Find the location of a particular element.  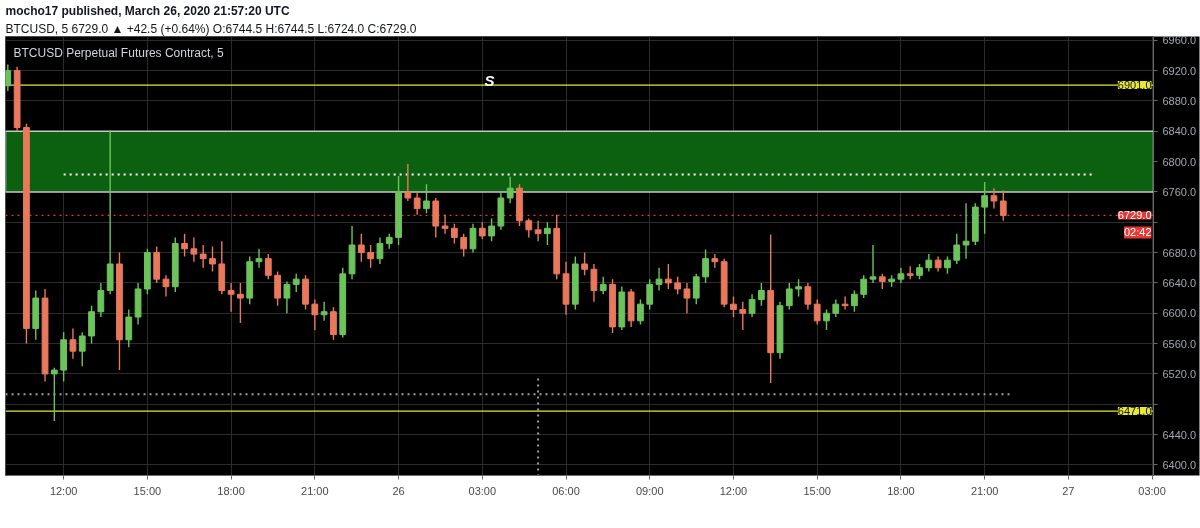

chart-title: mocho17 published, March 26, 2020 21:57:20 UTC is located at coordinates (147, 10).